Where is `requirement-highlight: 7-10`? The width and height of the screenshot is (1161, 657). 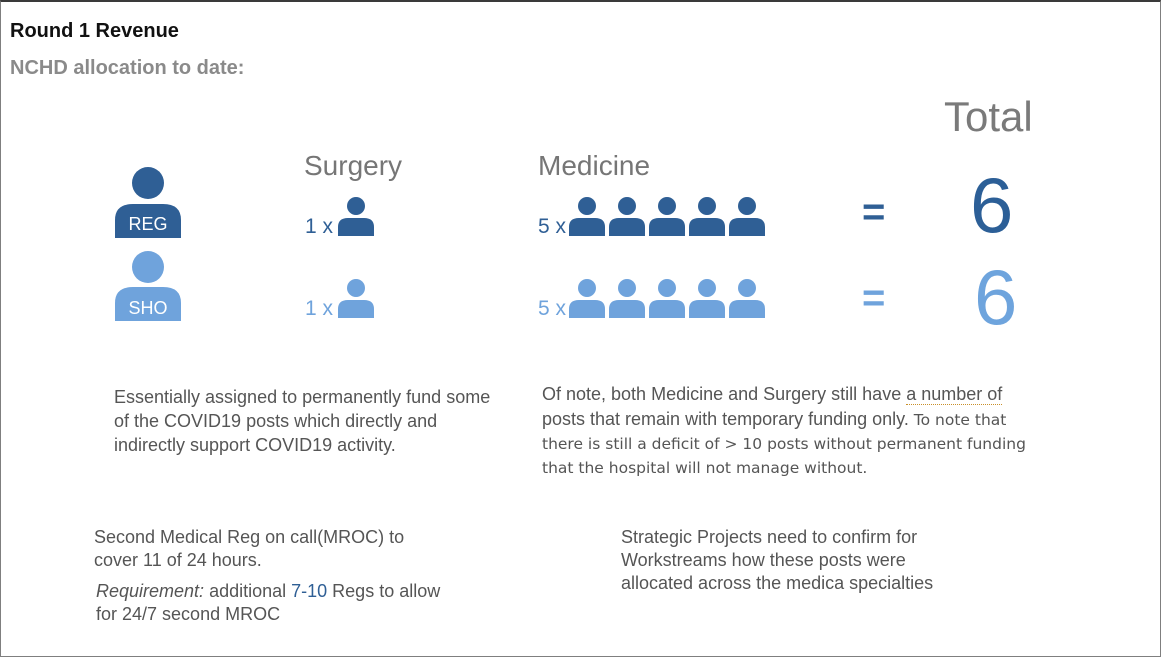
requirement-highlight: 7-10 is located at coordinates (309, 591).